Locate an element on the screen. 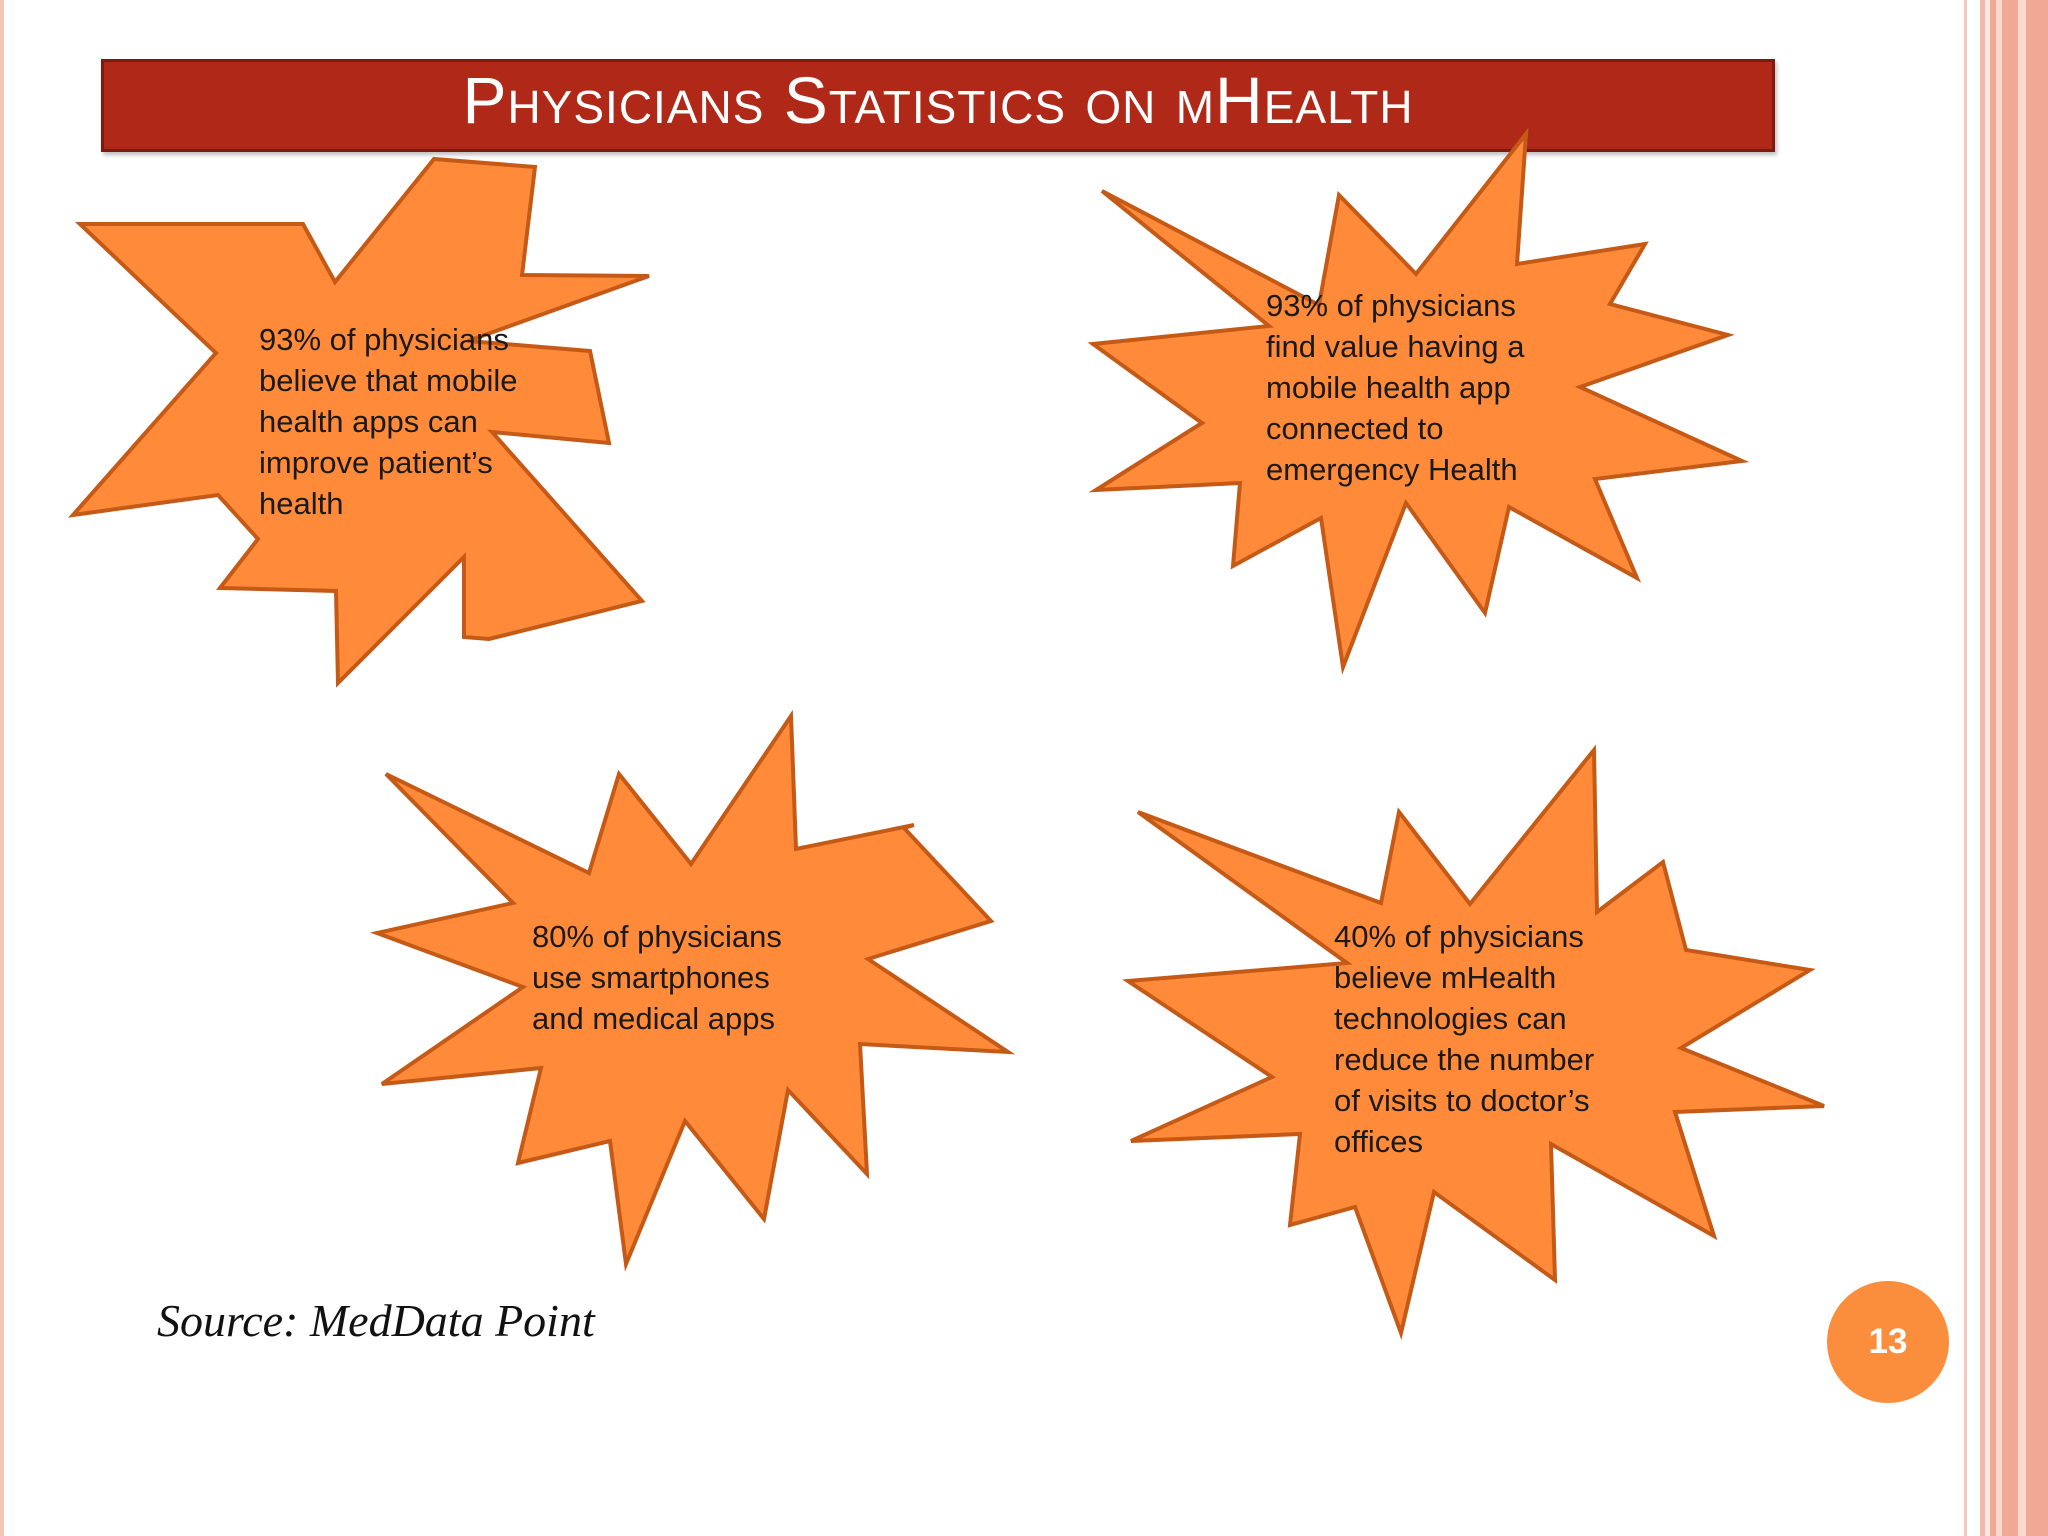  left-edge-stripe is located at coordinates (2, 768).